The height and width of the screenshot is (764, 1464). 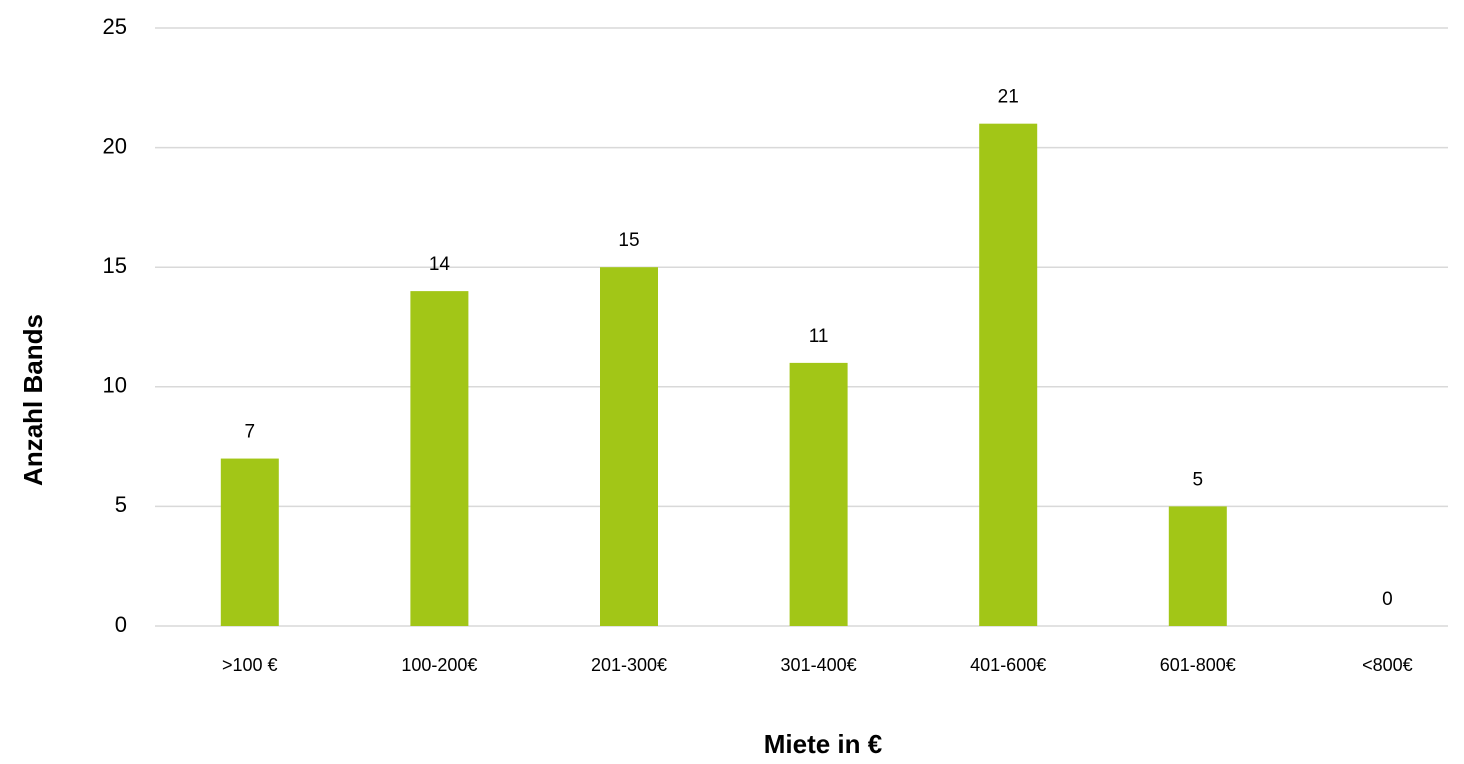 What do you see at coordinates (823, 744) in the screenshot?
I see `x-axis-label: Miete in €` at bounding box center [823, 744].